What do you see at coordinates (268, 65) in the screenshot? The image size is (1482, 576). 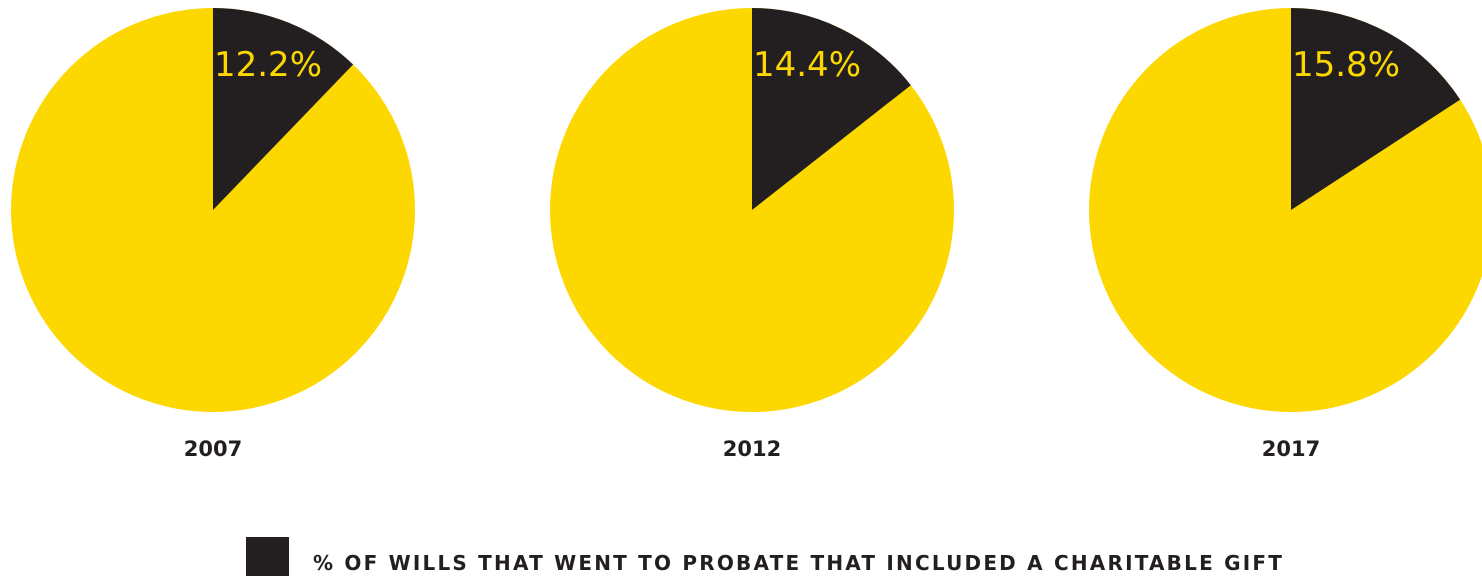 I see `data-label-2007: 12.2%` at bounding box center [268, 65].